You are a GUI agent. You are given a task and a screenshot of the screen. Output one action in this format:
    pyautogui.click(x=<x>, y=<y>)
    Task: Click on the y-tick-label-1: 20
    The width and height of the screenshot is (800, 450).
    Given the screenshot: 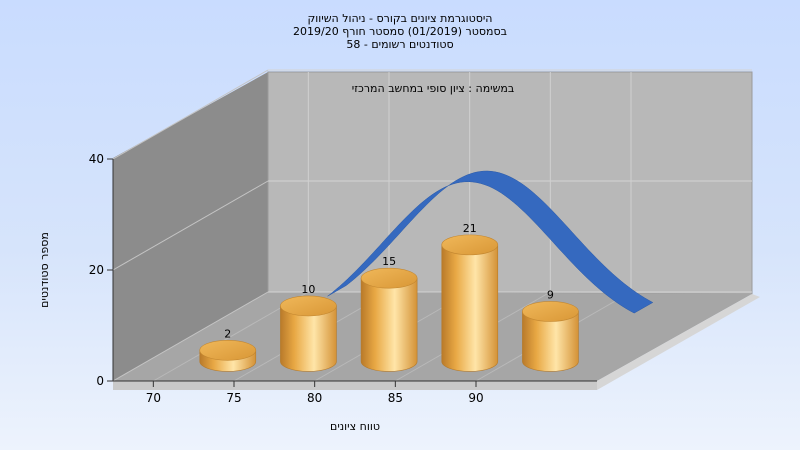 What is the action you would take?
    pyautogui.click(x=96, y=270)
    